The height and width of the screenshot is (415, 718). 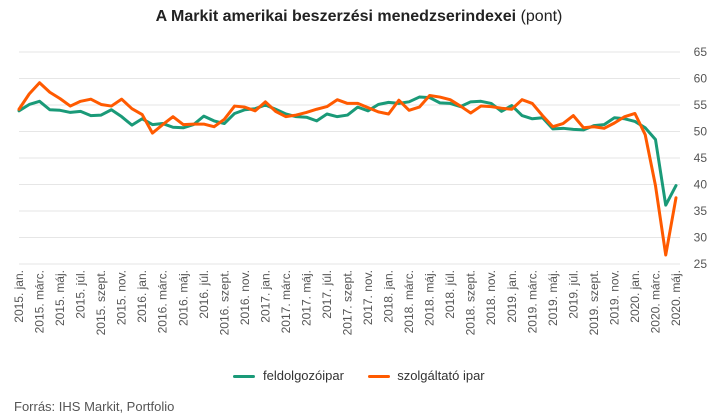 I want to click on x-tick-label: 2015. szept., so click(x=101, y=302).